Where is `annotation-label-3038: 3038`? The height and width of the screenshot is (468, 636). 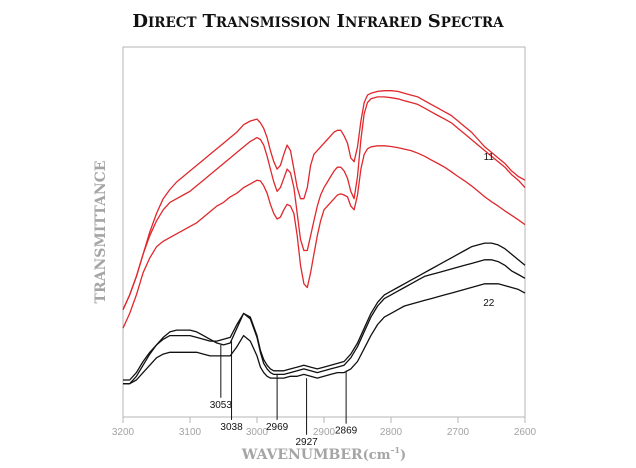
annotation-label-3038: 3038 is located at coordinates (231, 427).